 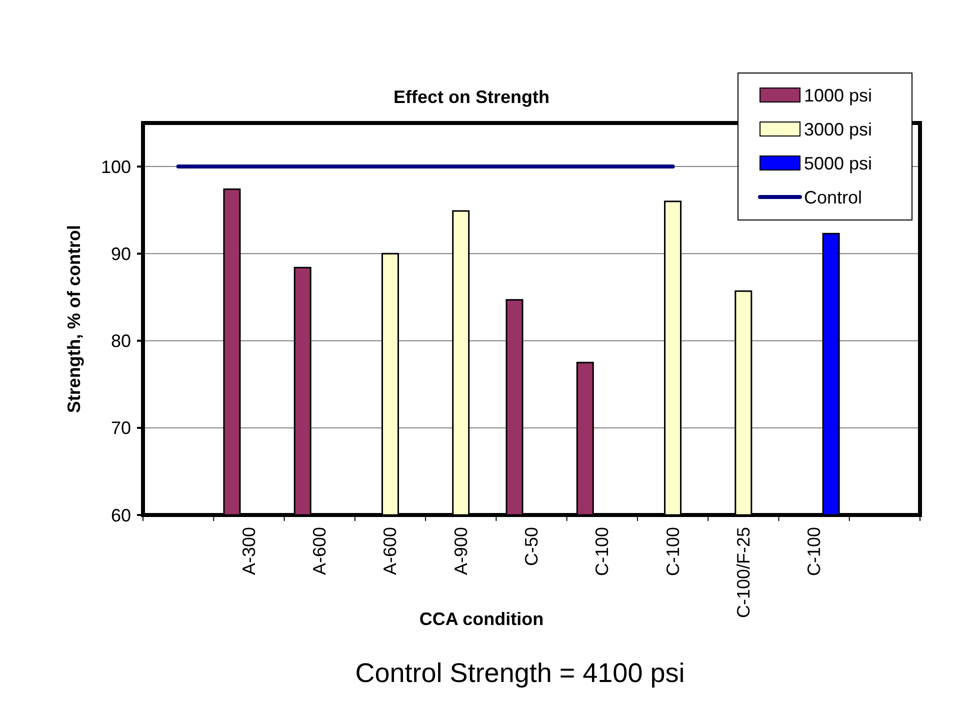 I want to click on text: Control Strength = 4100 psi, so click(x=520, y=673).